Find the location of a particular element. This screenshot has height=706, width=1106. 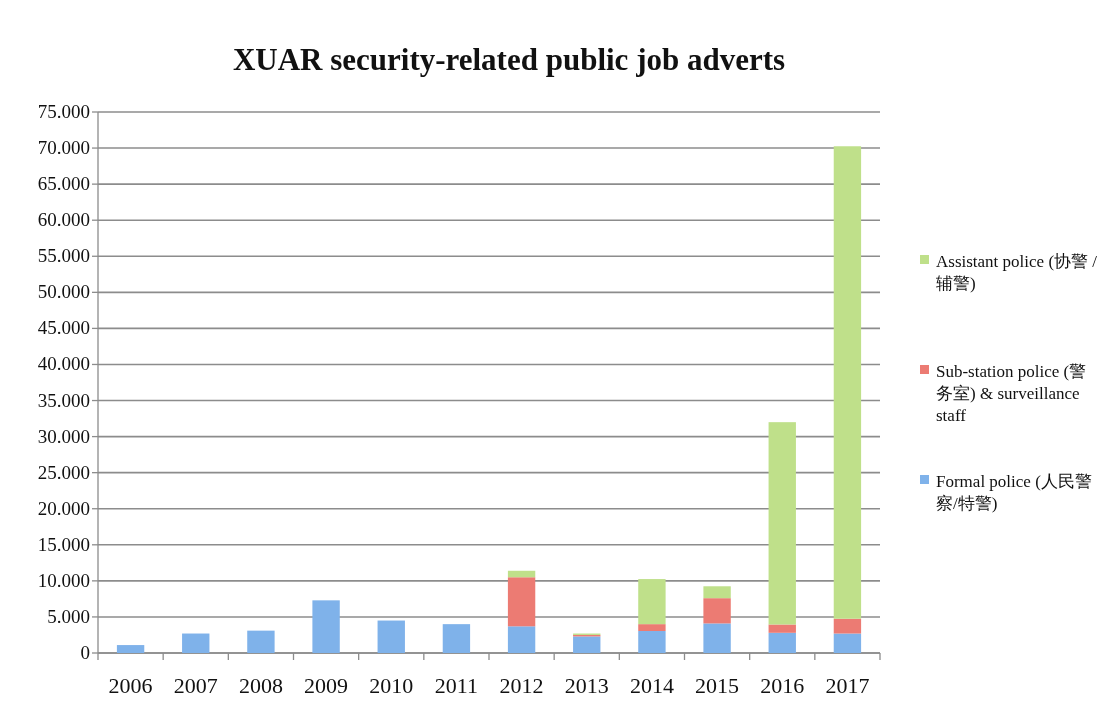

x-tick-label: 2007 is located at coordinates (195, 685).